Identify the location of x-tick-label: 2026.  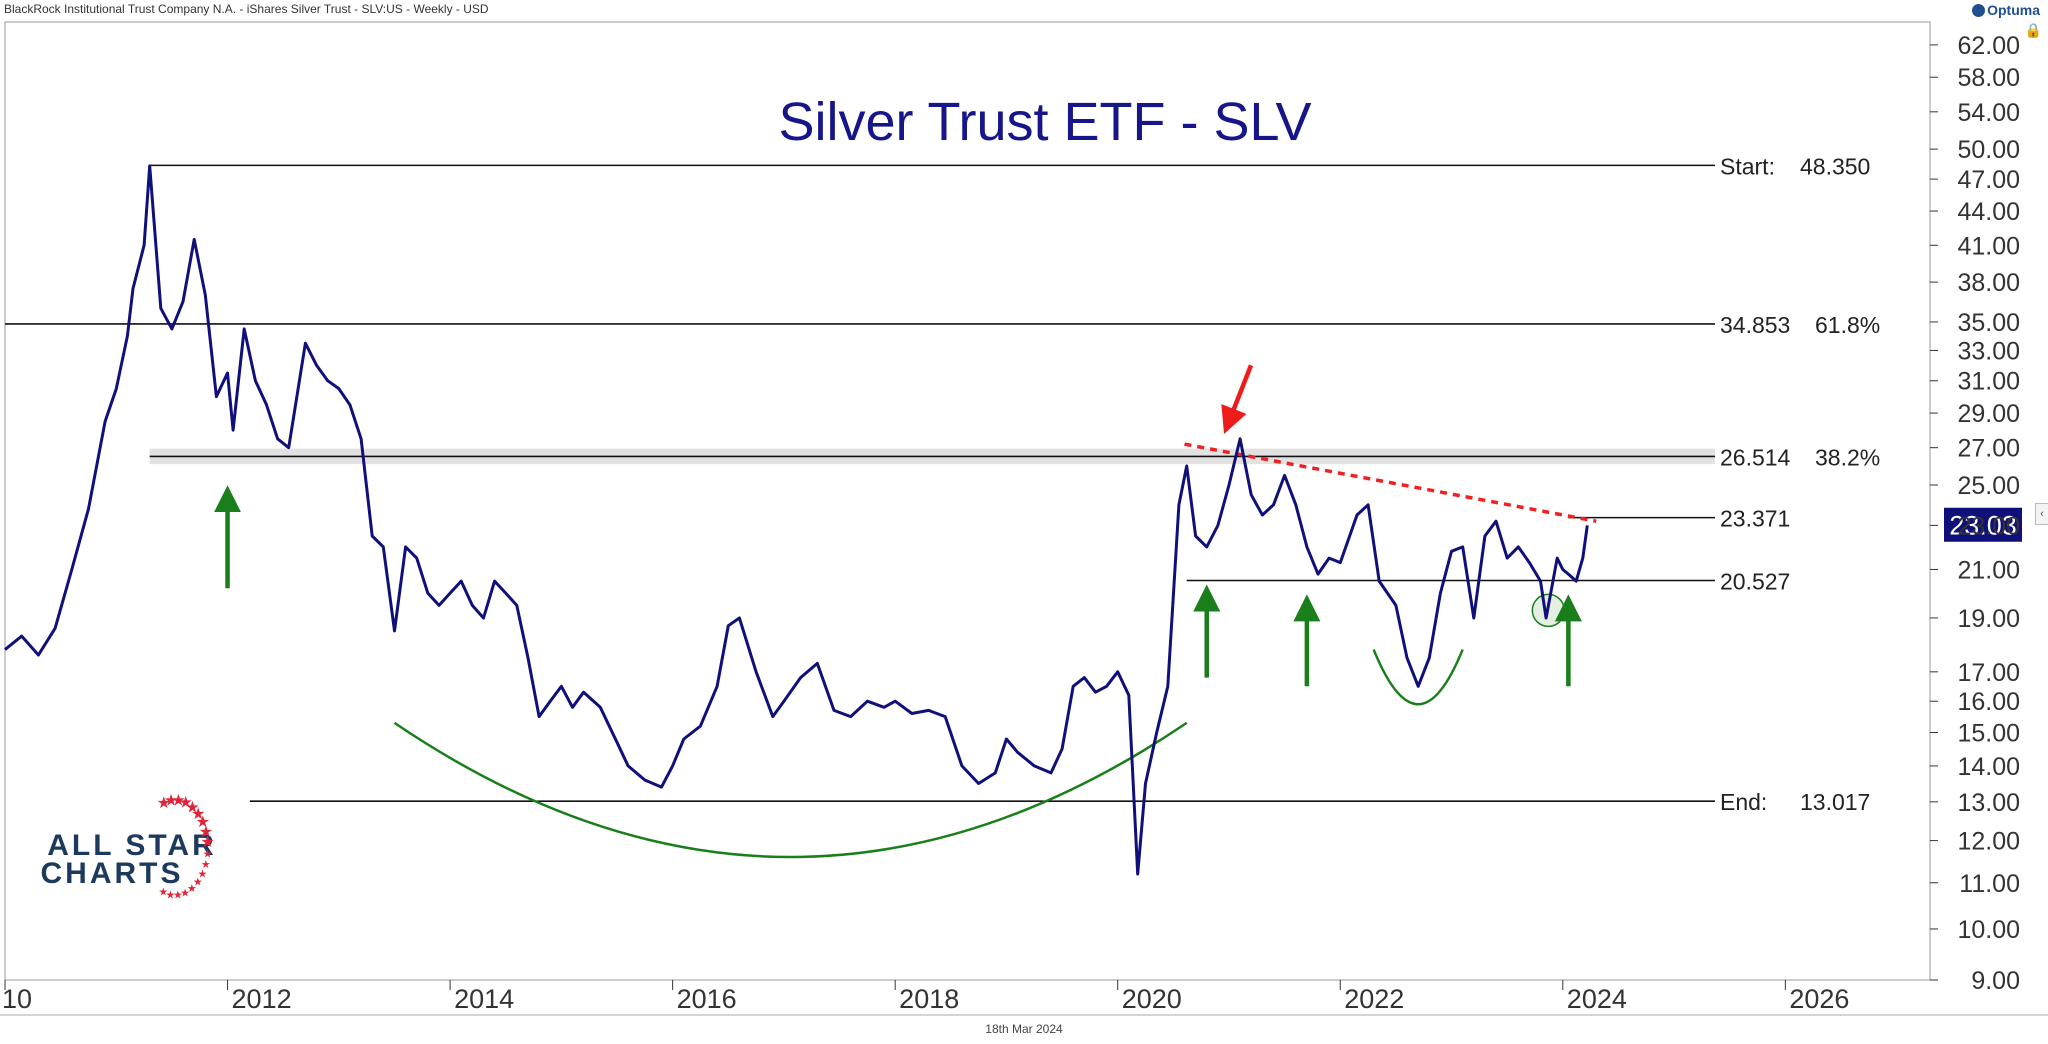
(1819, 999).